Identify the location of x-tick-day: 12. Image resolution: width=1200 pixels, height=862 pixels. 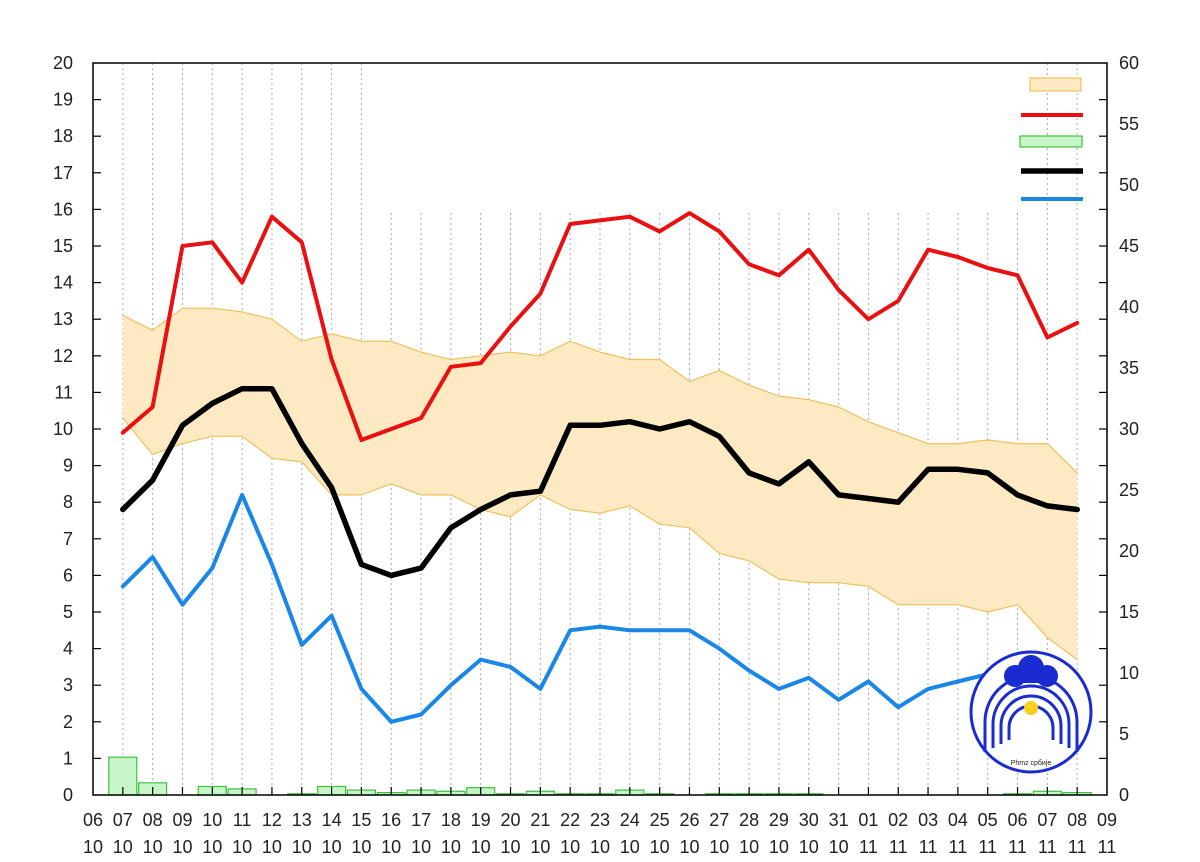
(272, 820).